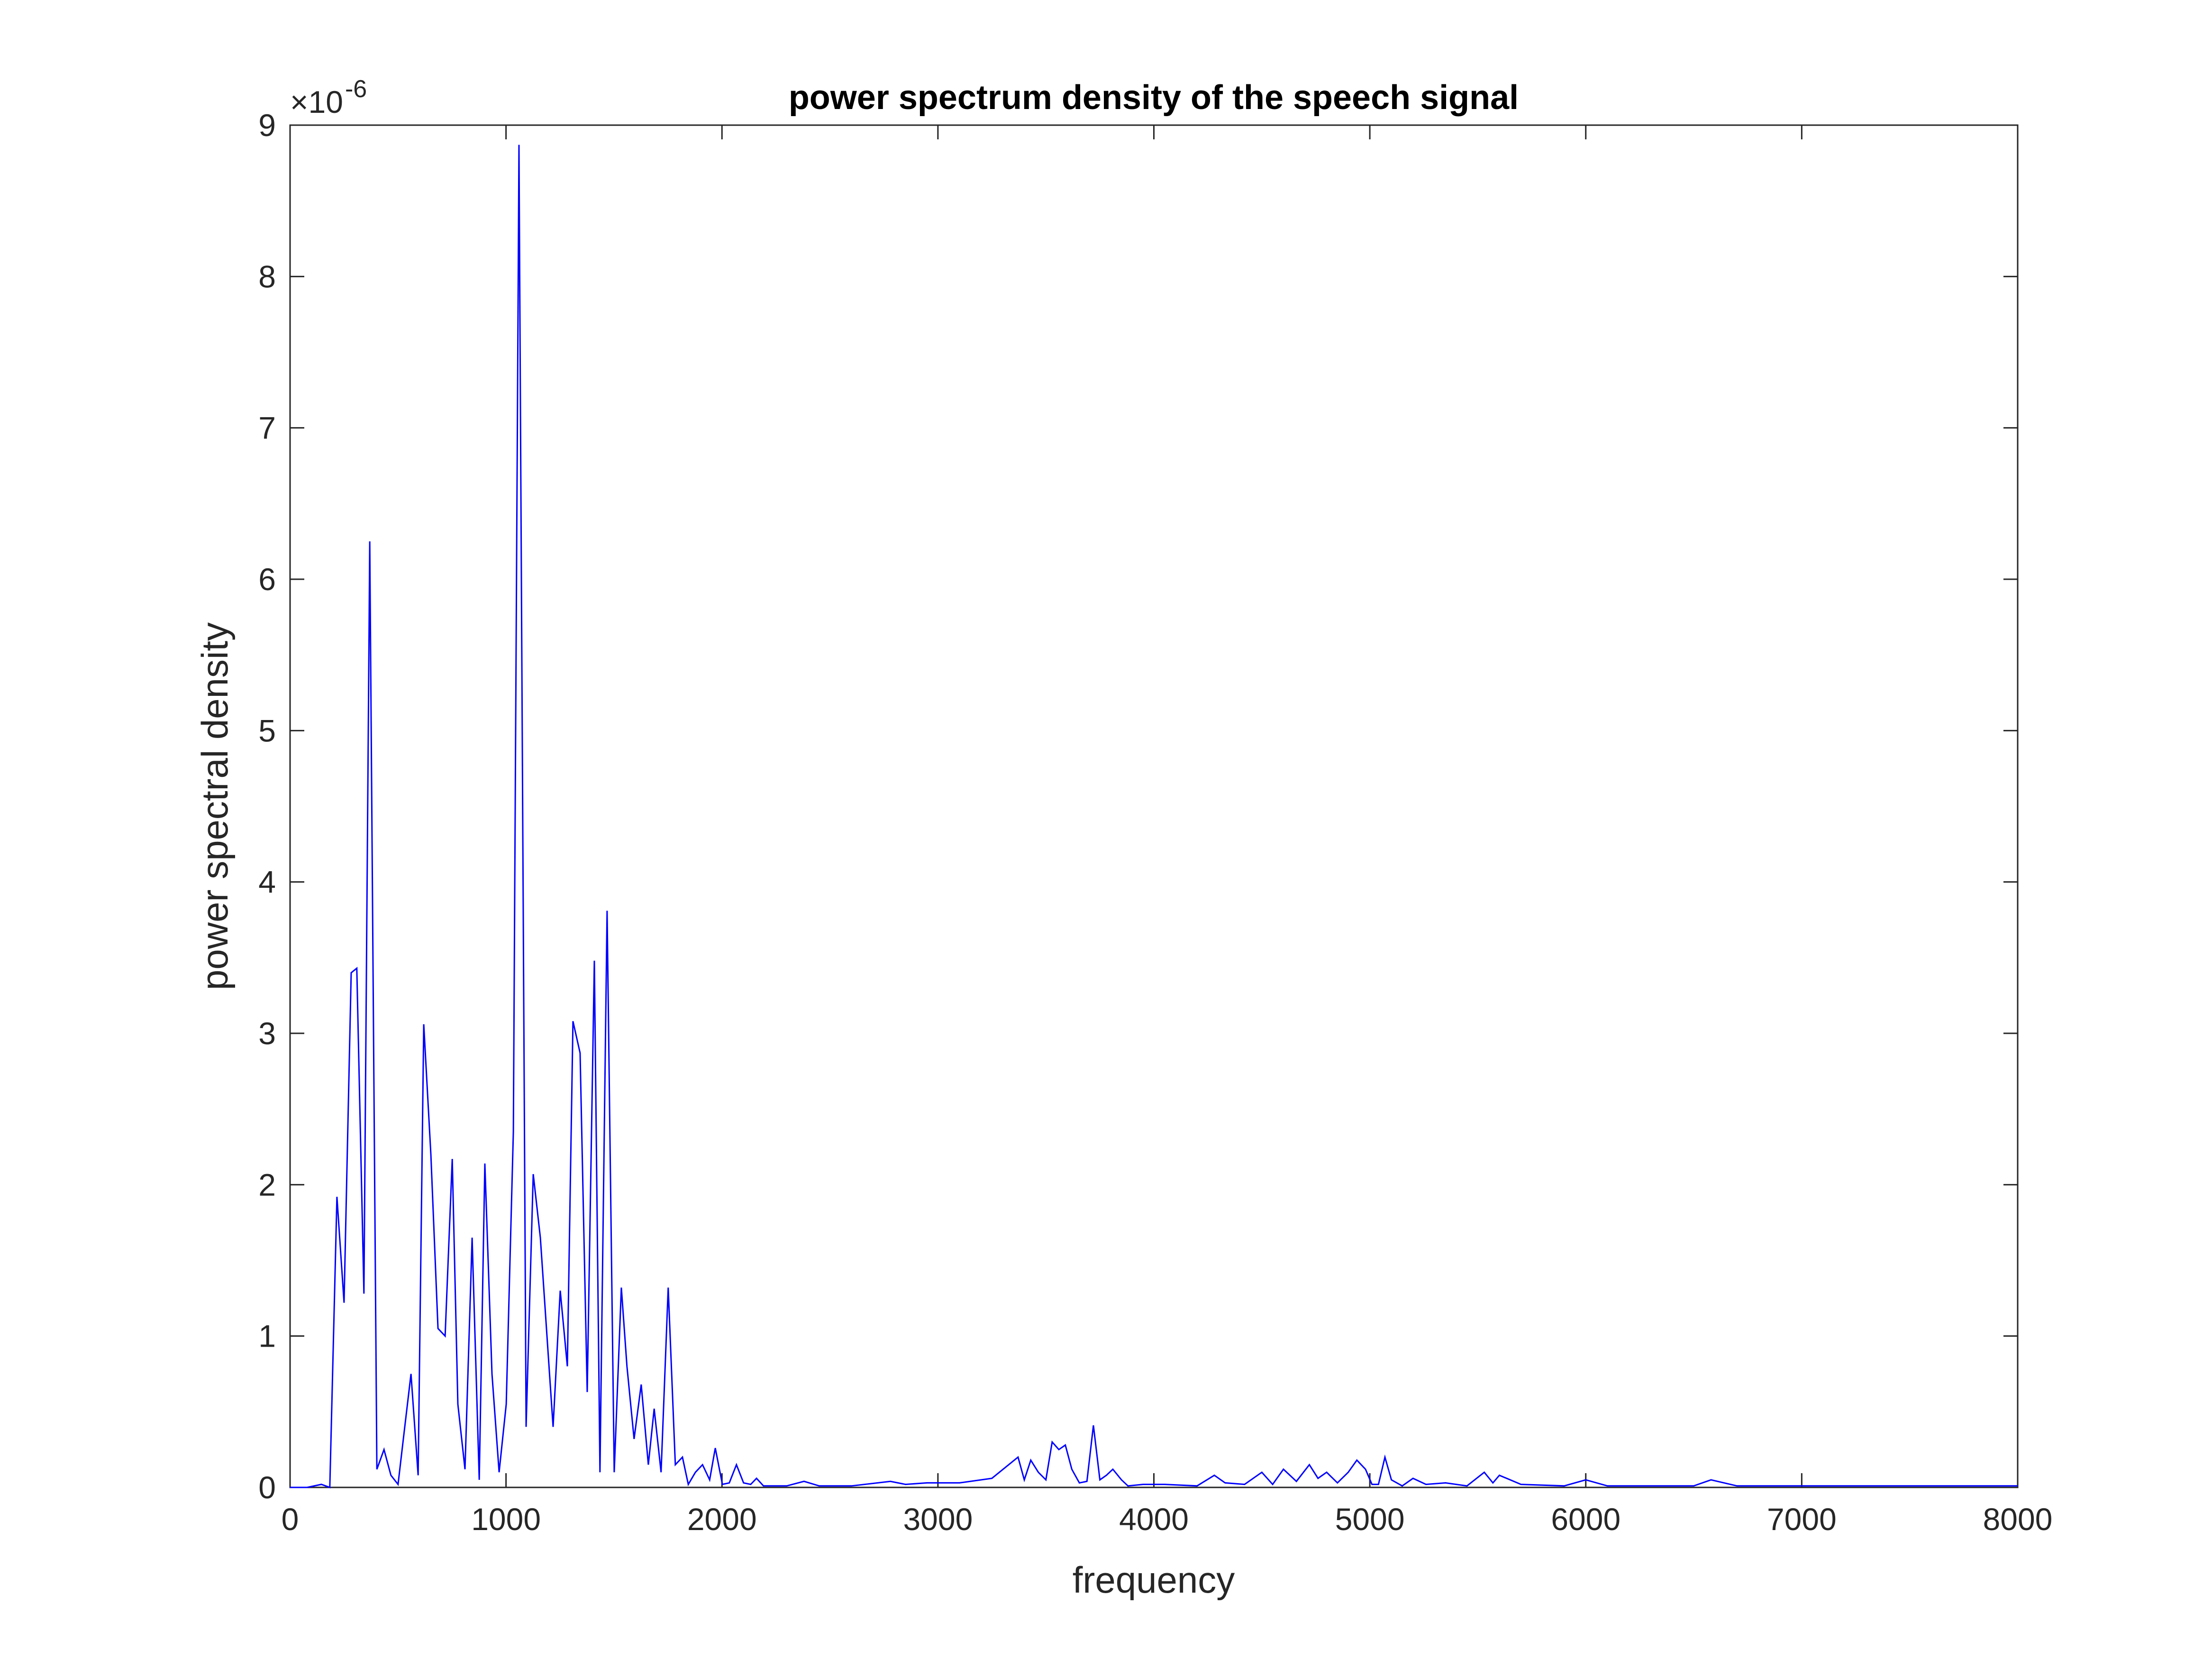  I want to click on y-tick-label: 9, so click(267, 125).